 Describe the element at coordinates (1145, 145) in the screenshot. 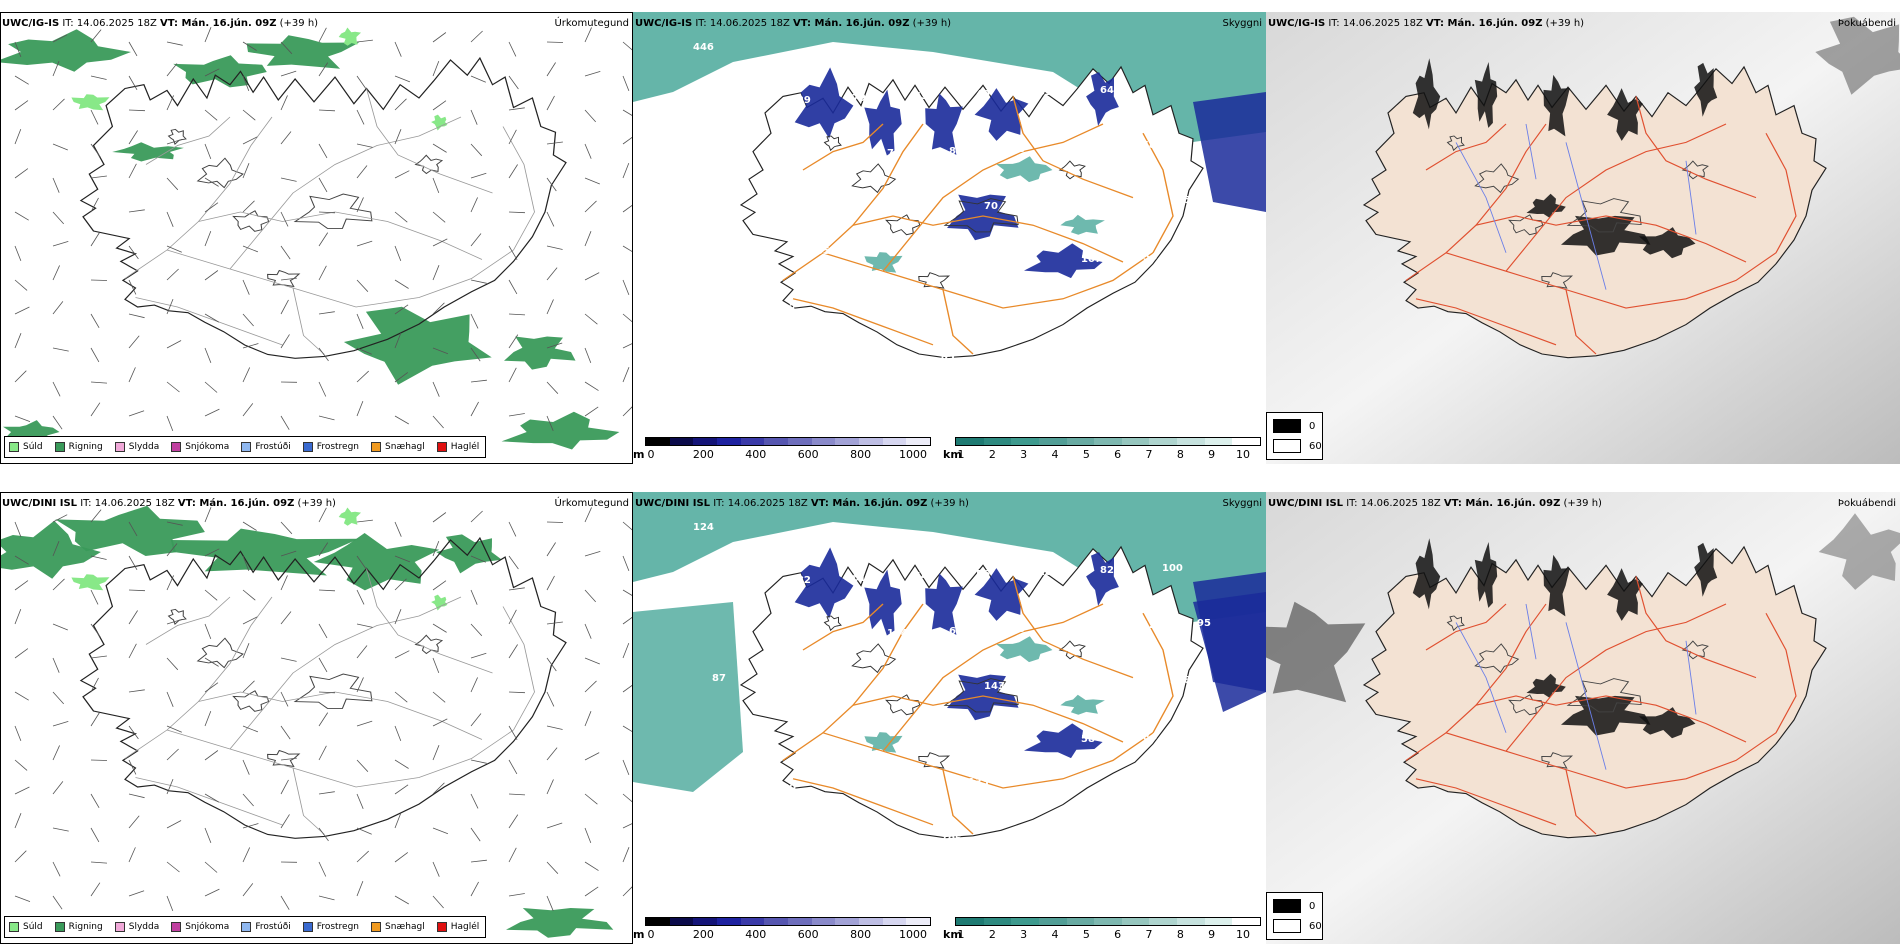

I see `visibility-value-label: 158` at that location.